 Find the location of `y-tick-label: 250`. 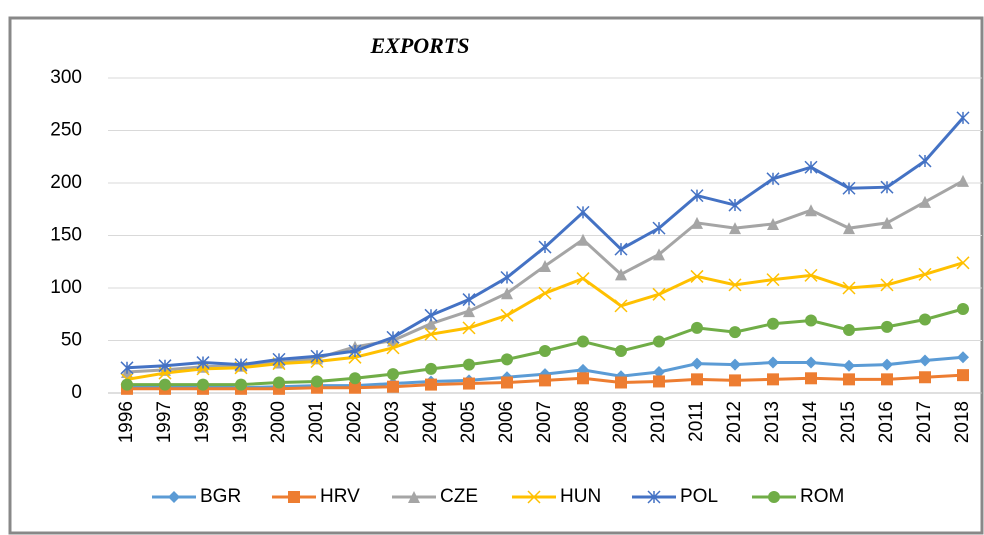

y-tick-label: 250 is located at coordinates (66, 130).